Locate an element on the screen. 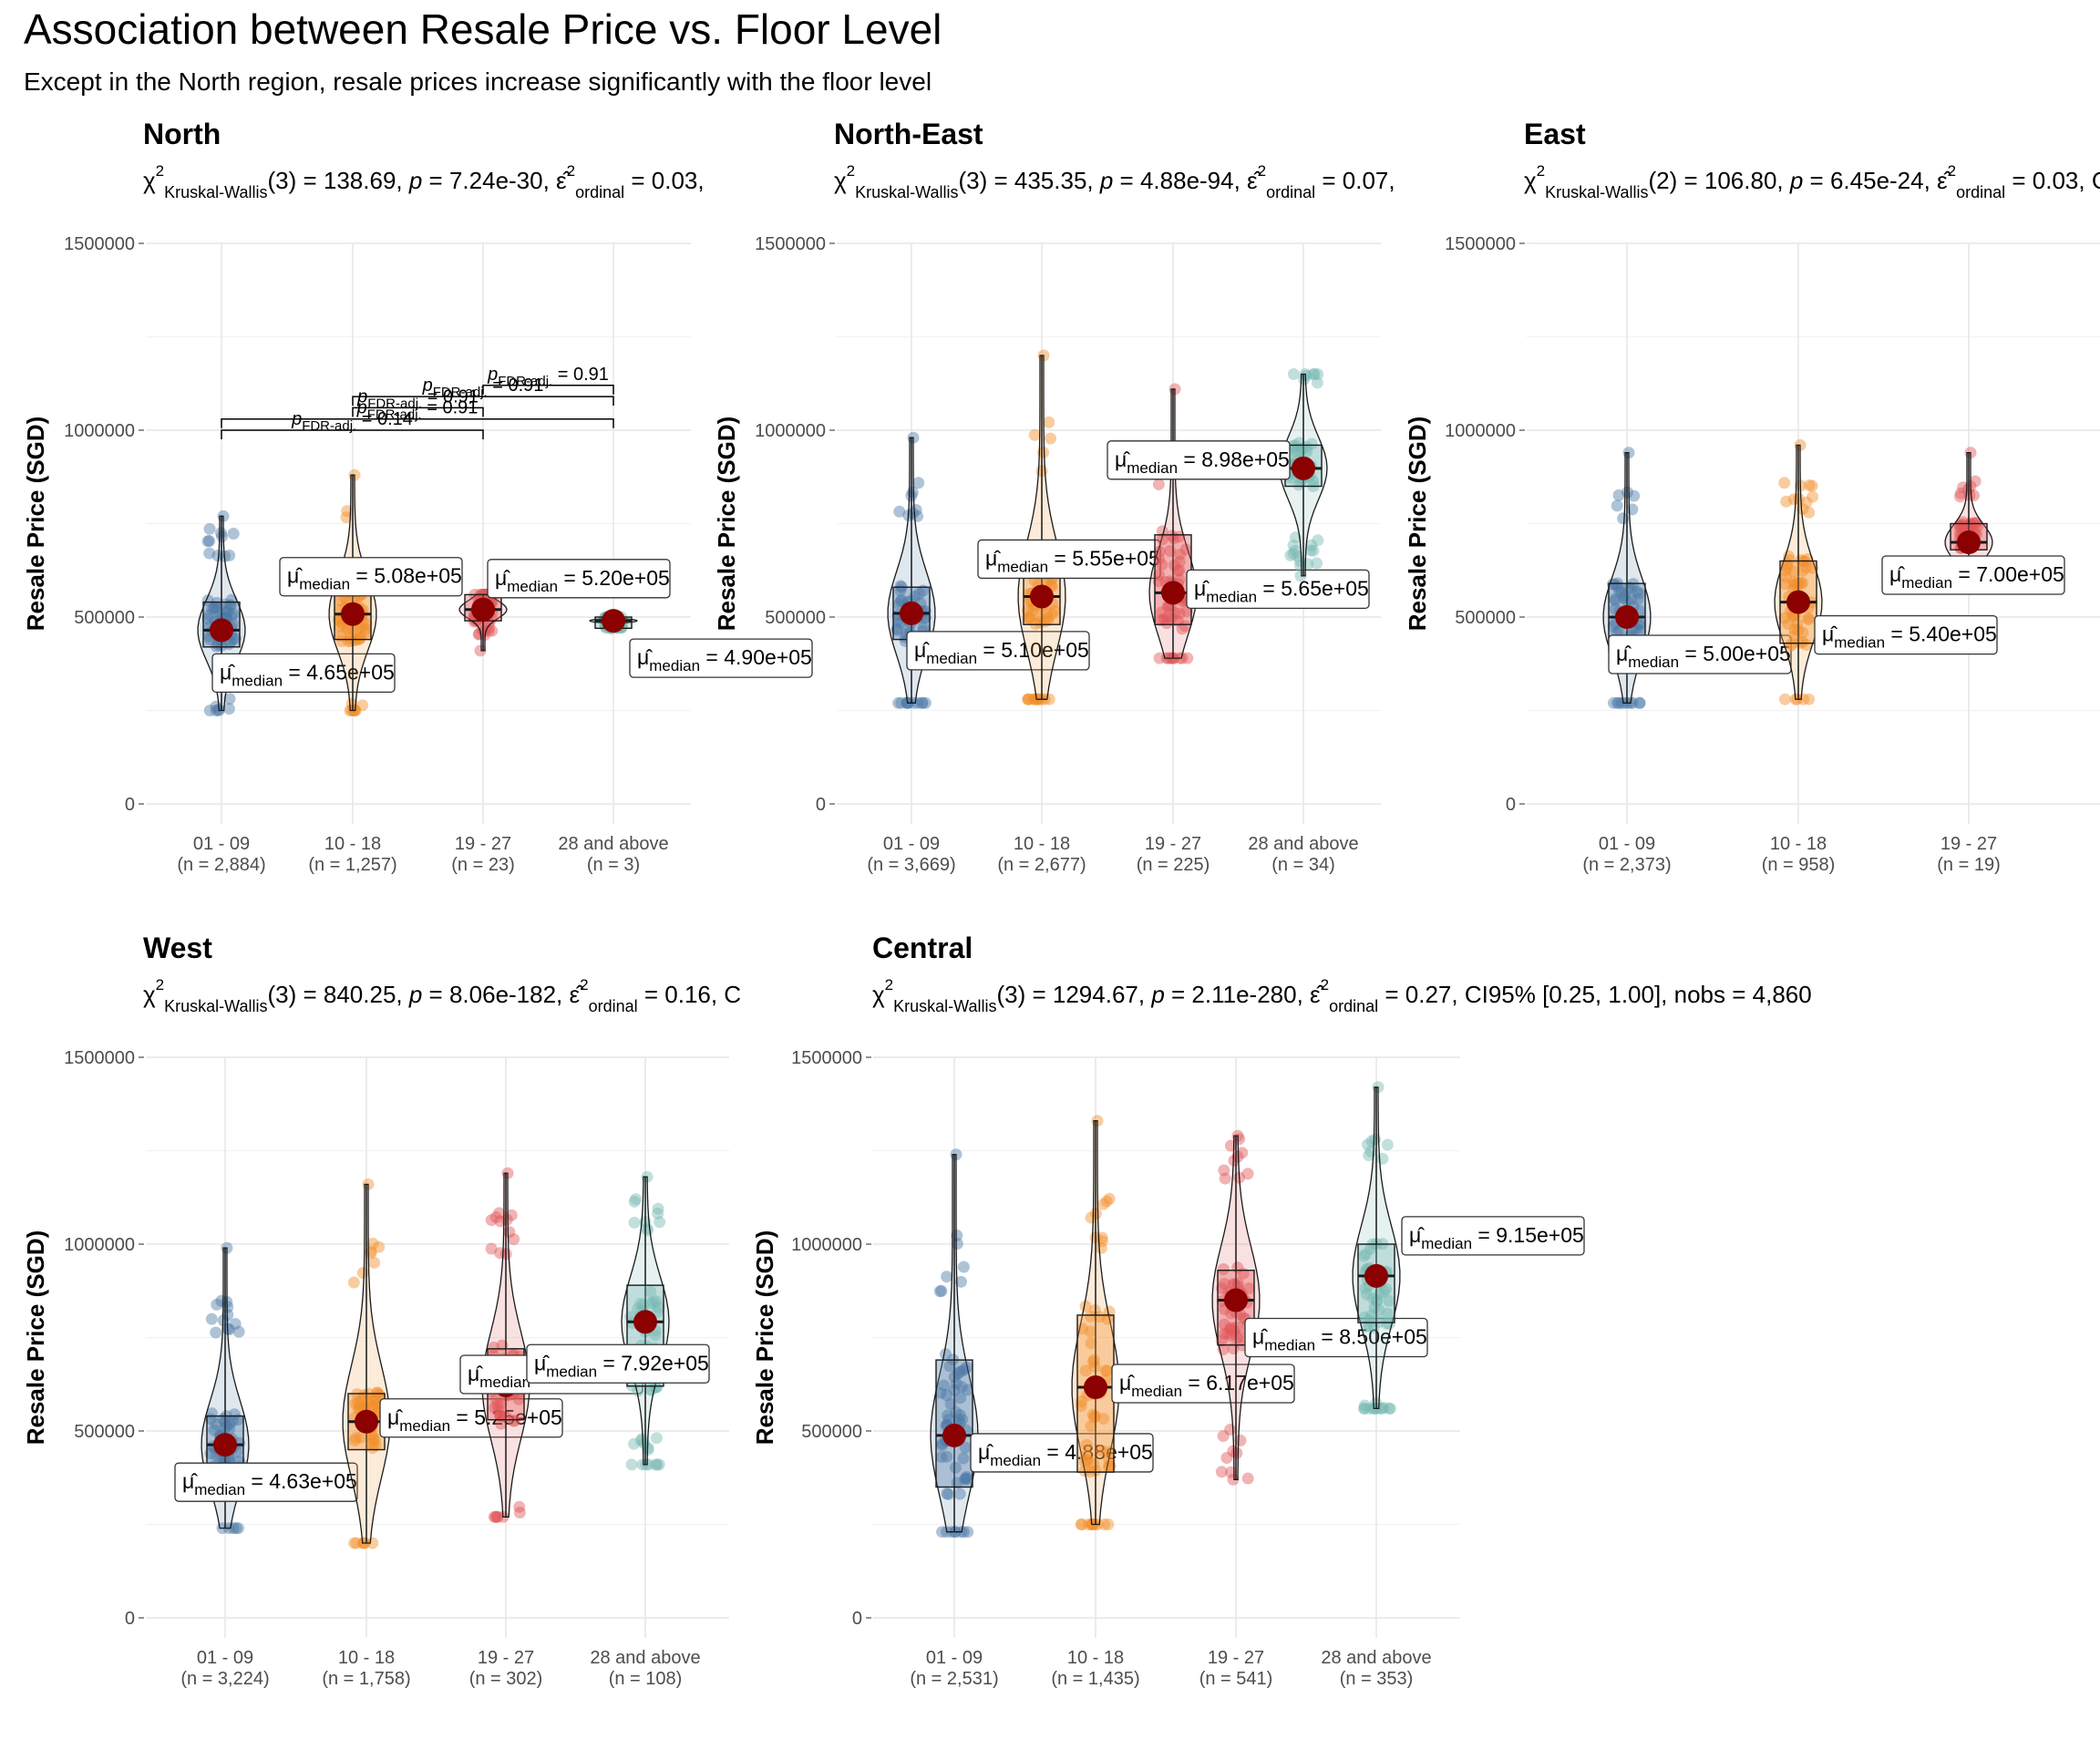 The height and width of the screenshot is (1750, 2100). x-tick-label: 28 and above is located at coordinates (645, 1658).